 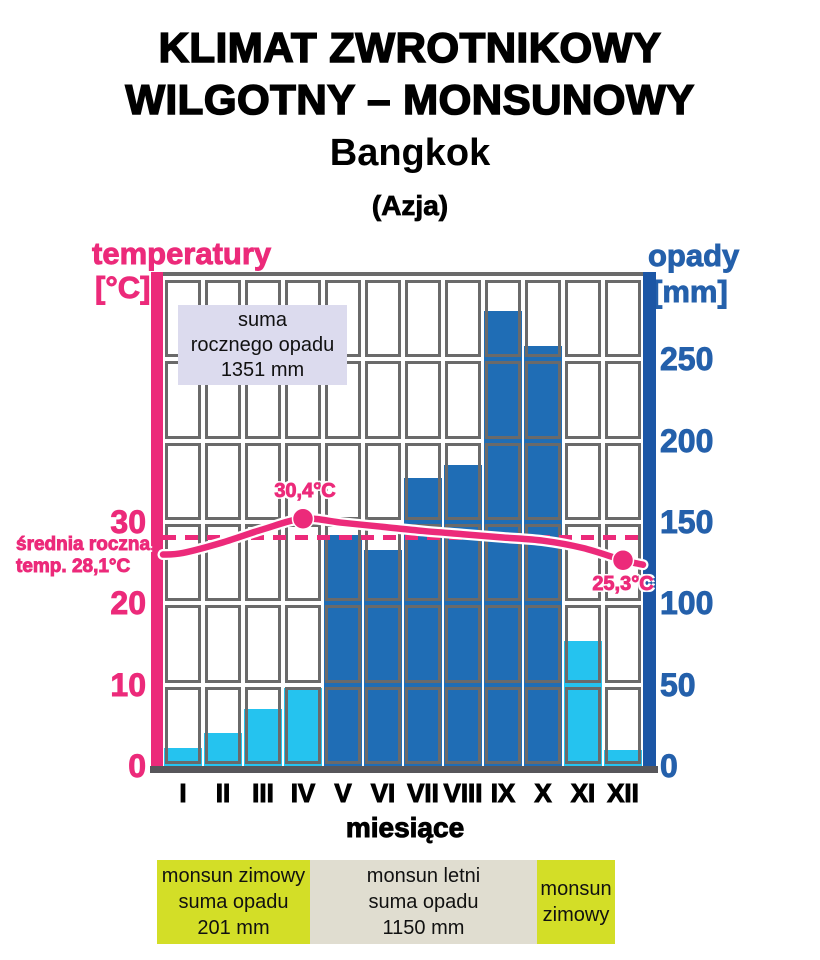 What do you see at coordinates (405, 828) in the screenshot?
I see `x-axis-title: miesiące` at bounding box center [405, 828].